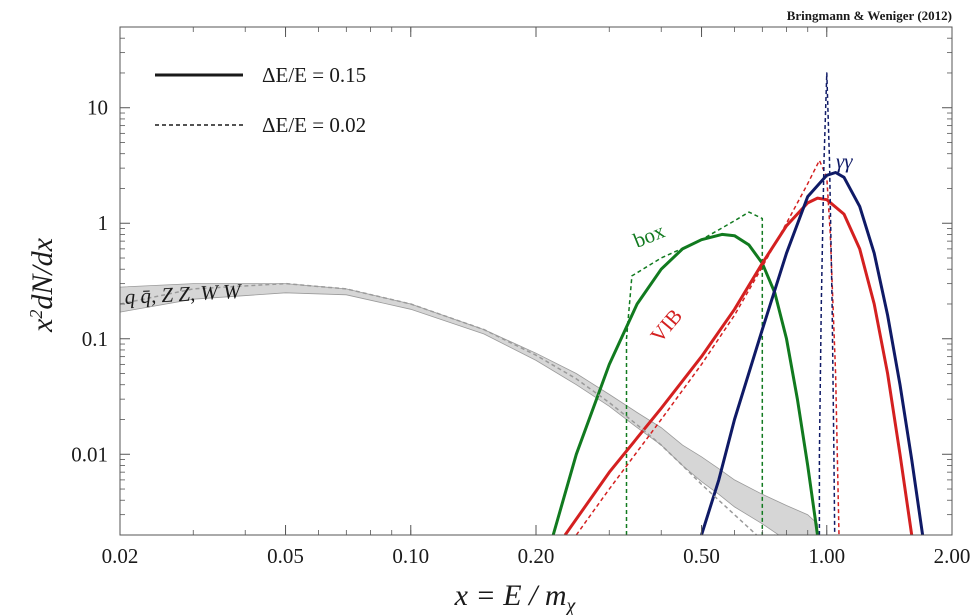  What do you see at coordinates (410, 556) in the screenshot?
I see `x-tick-label: 0.10` at bounding box center [410, 556].